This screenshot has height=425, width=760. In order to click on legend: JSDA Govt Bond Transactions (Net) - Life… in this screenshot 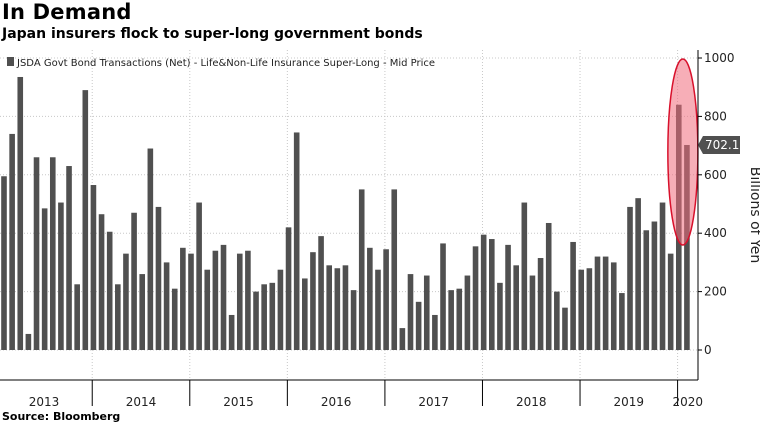, I will do `click(221, 63)`.